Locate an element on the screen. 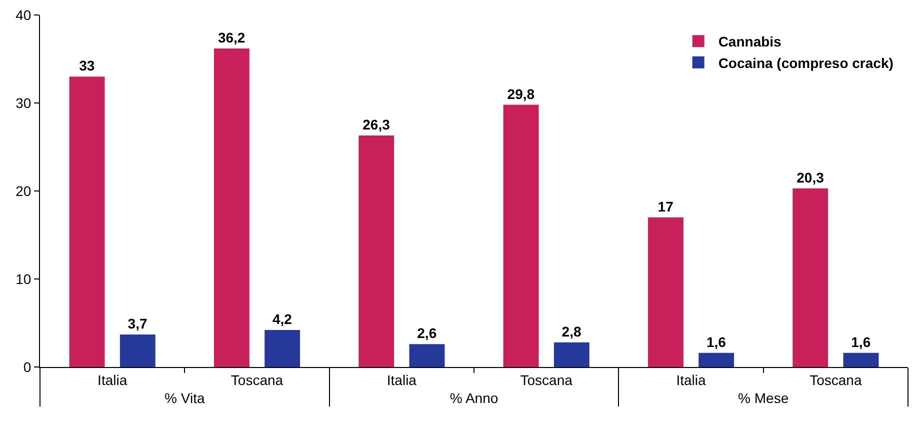  text: % Mese is located at coordinates (763, 398).